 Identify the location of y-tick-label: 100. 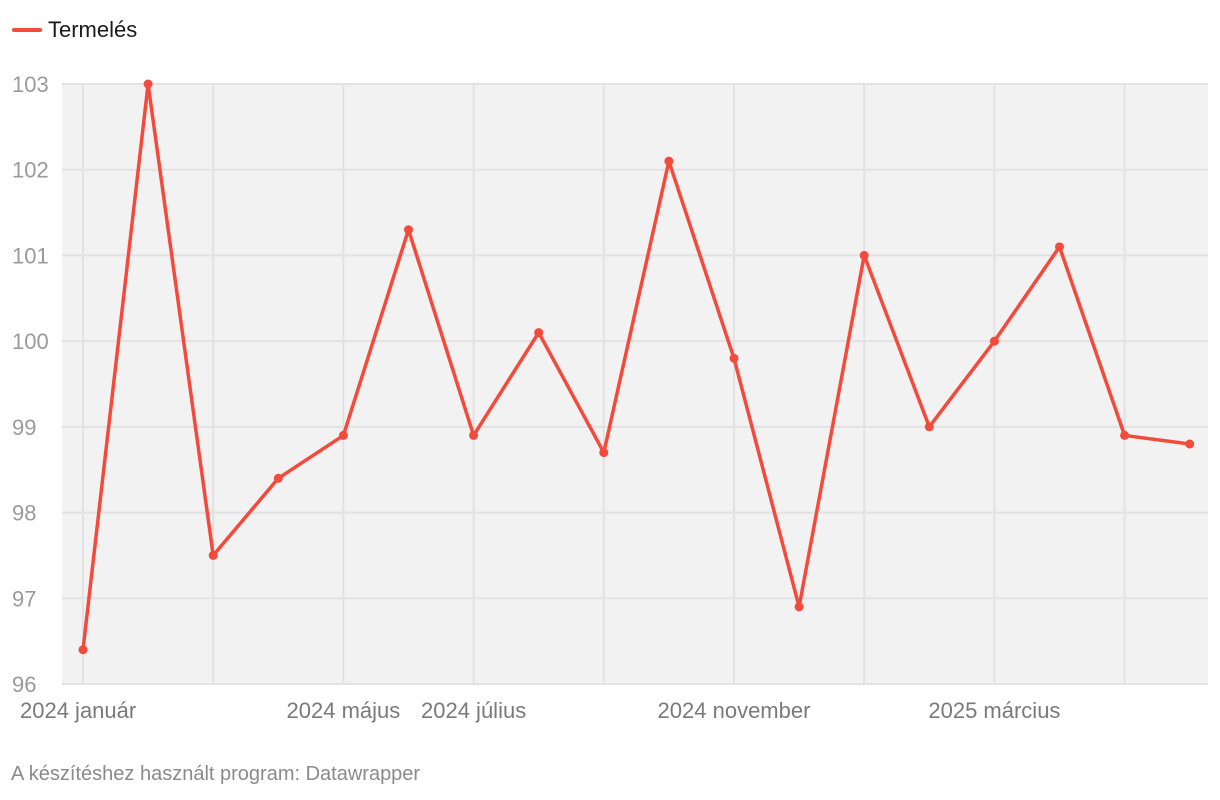
(30, 341).